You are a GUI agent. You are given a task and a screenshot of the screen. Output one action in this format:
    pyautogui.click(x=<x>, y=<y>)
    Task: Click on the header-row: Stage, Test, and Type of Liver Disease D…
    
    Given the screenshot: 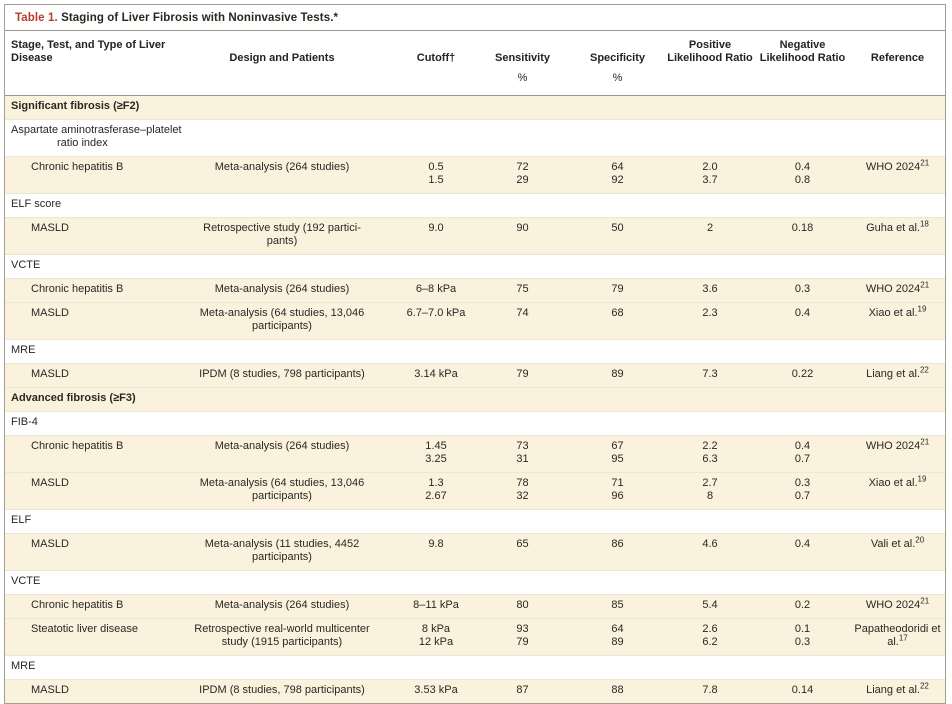 What is the action you would take?
    pyautogui.click(x=475, y=48)
    